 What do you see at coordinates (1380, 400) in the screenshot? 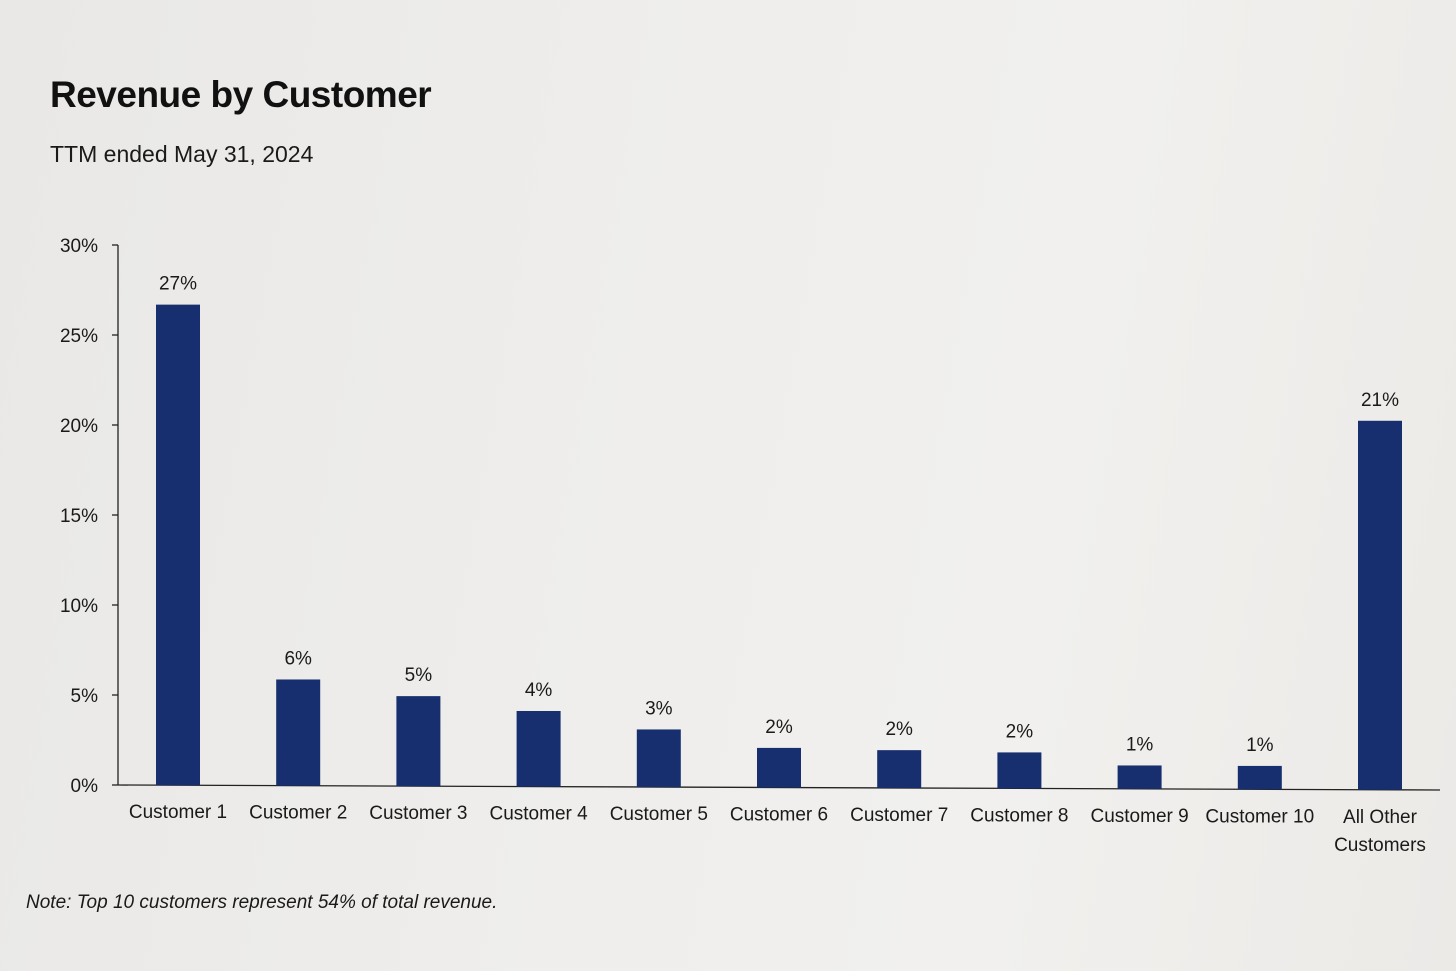
I see `data-label-11: 21%` at bounding box center [1380, 400].